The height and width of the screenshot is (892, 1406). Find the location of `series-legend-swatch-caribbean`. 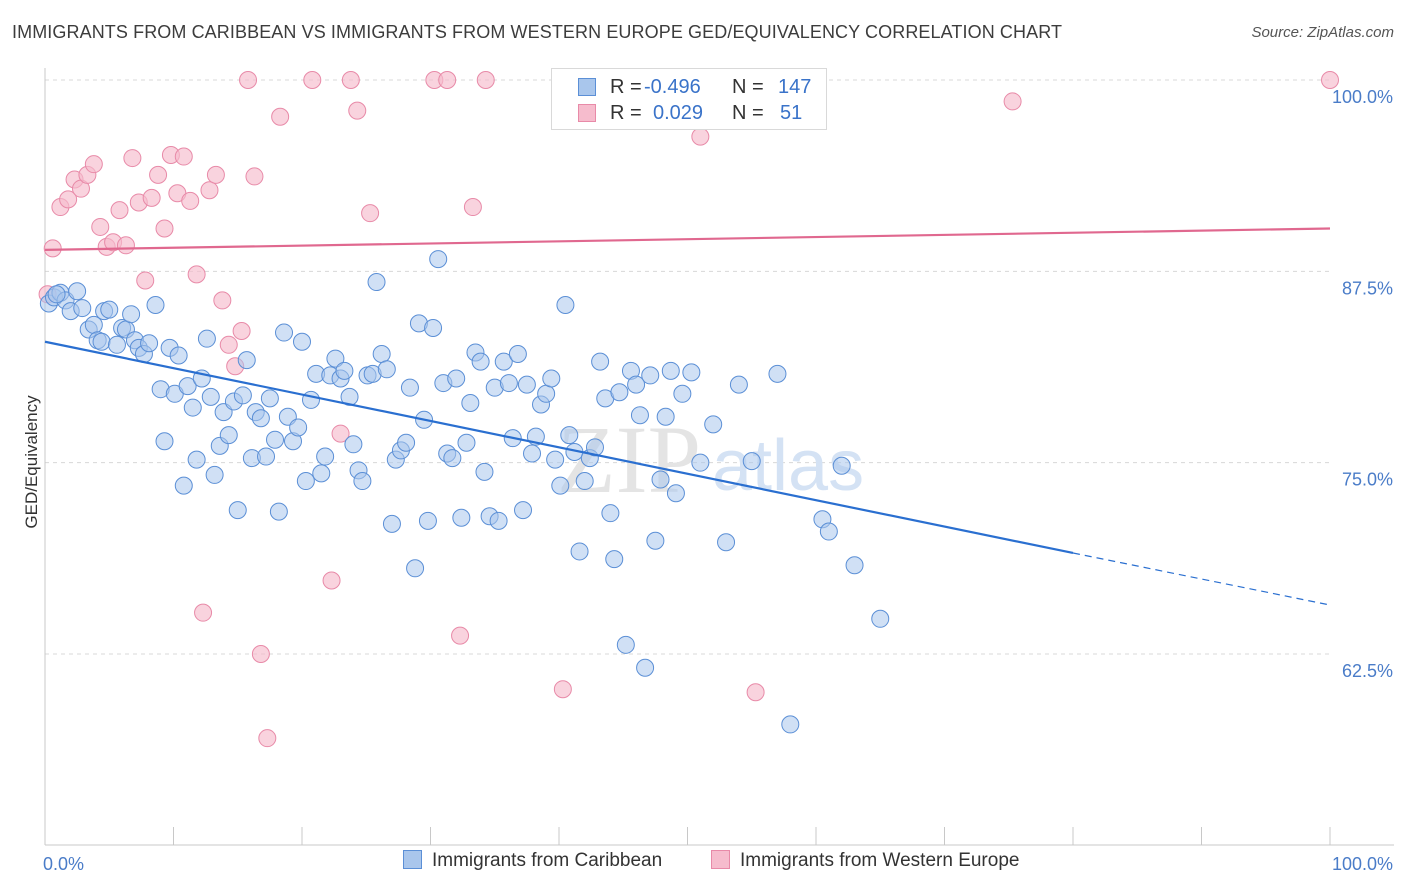

series-legend-swatch-caribbean is located at coordinates (412, 859).